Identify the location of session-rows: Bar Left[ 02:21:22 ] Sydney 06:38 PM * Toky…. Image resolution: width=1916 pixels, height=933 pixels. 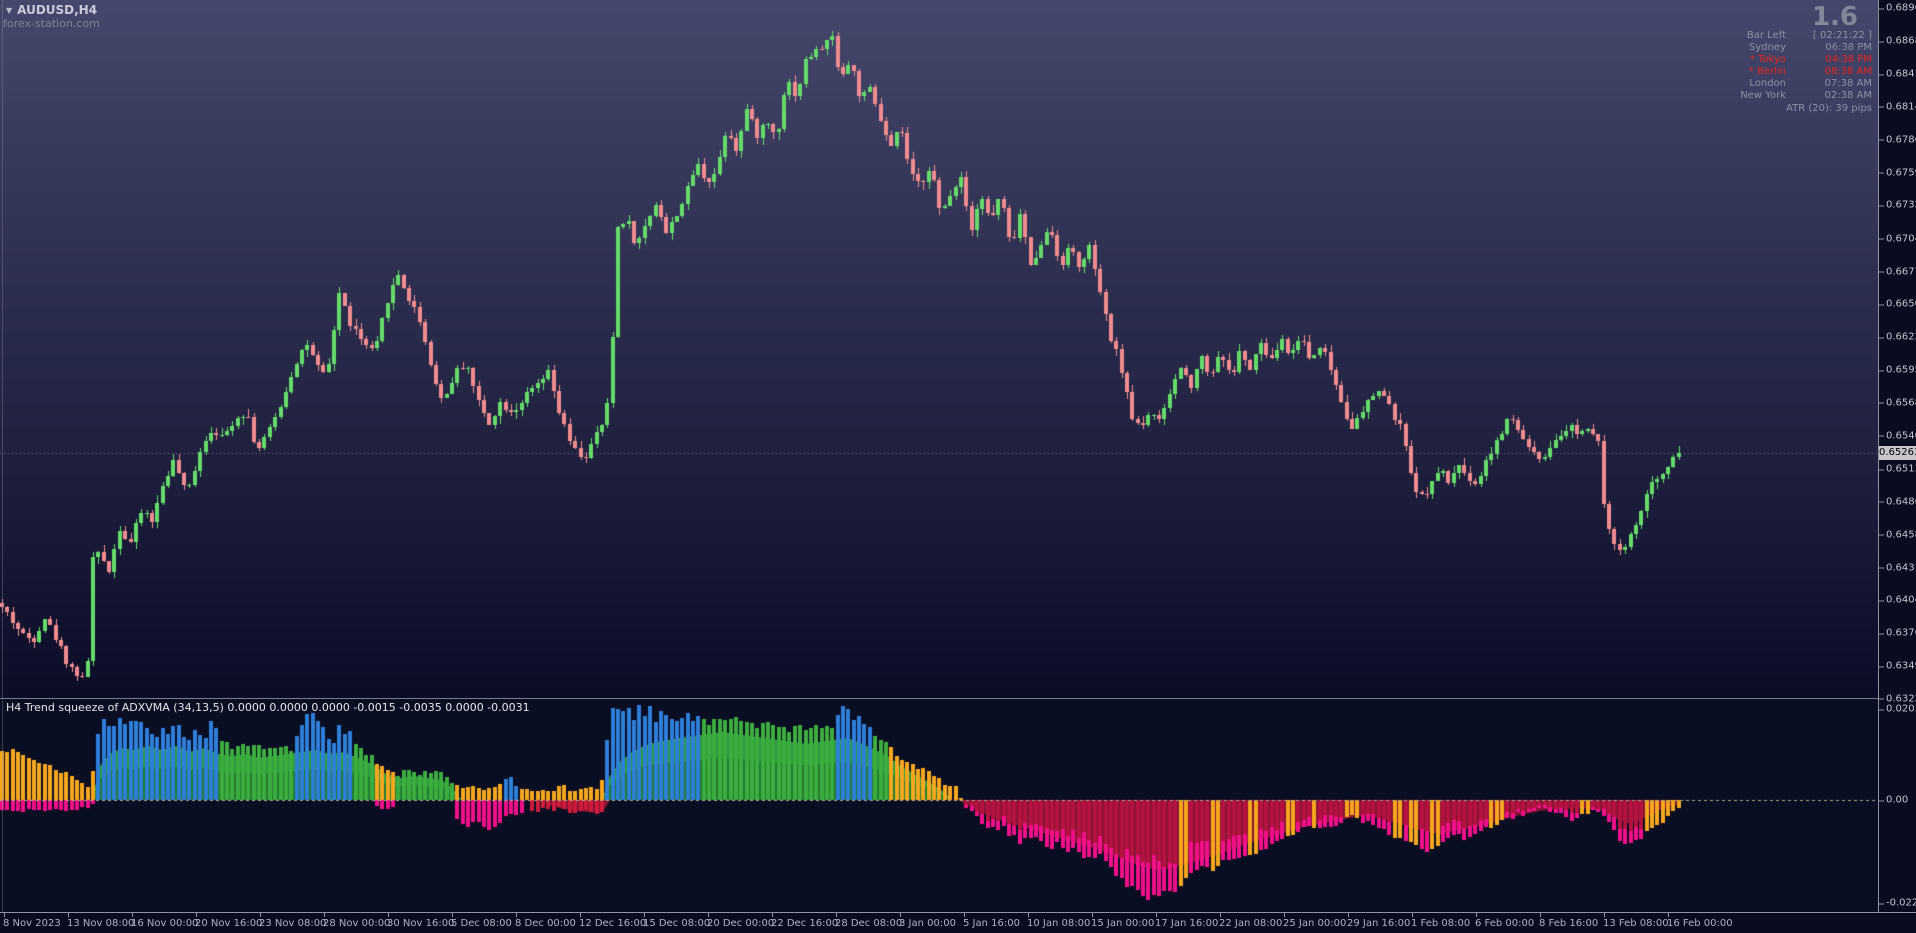
(1806, 66).